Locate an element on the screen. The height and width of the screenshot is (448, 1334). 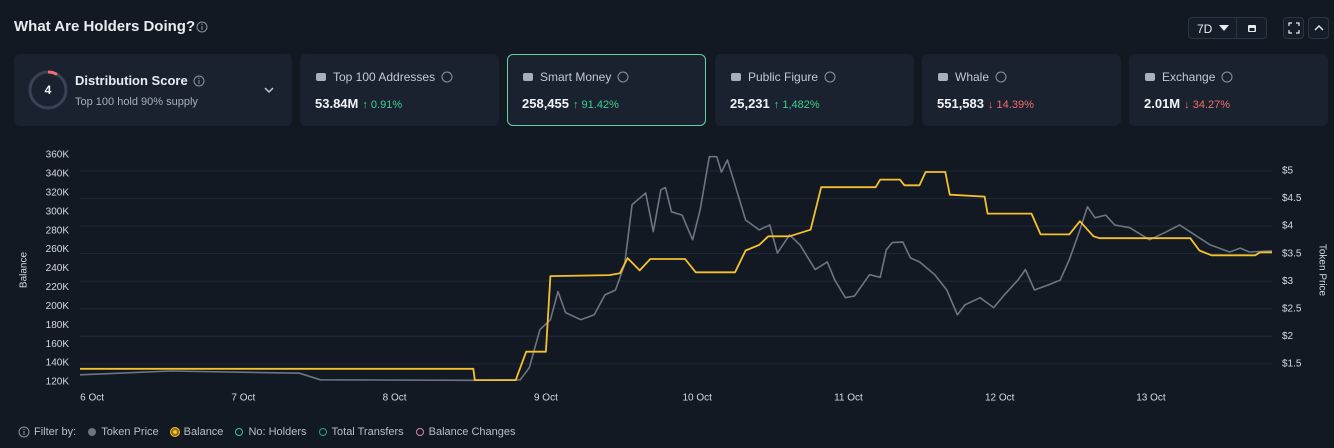
chevron-down is located at coordinates (269, 90).